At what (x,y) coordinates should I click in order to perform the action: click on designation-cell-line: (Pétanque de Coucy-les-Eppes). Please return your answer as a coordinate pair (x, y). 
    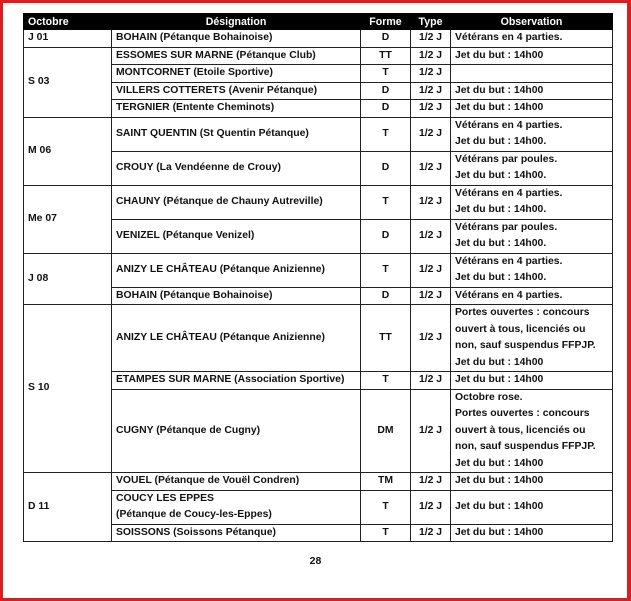
    Looking at the image, I should click on (194, 514).